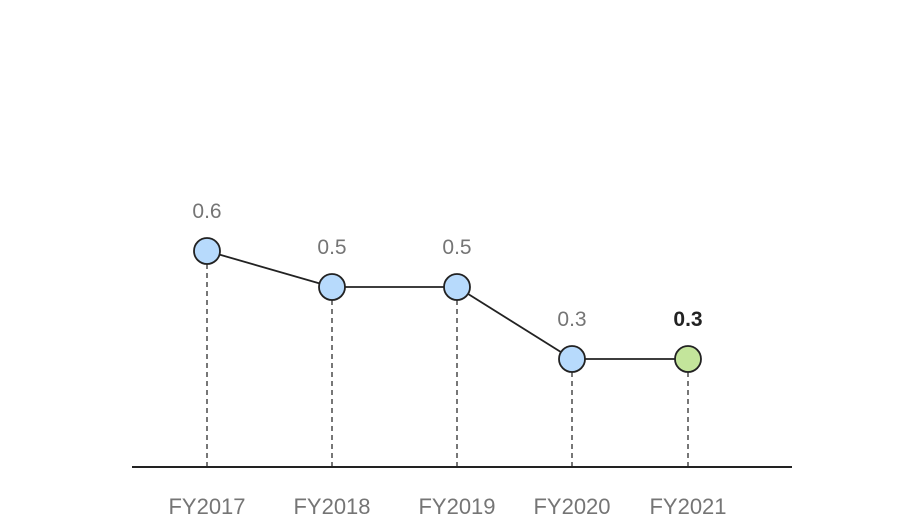  I want to click on value-label-fy2017: 0.6, so click(206, 211).